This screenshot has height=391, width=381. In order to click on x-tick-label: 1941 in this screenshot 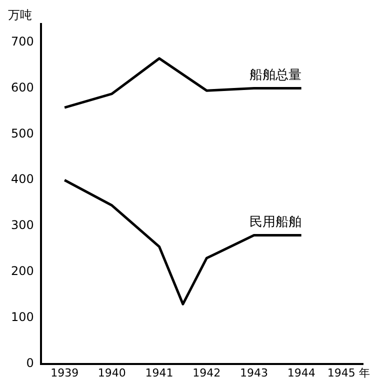, I will do `click(159, 373)`.